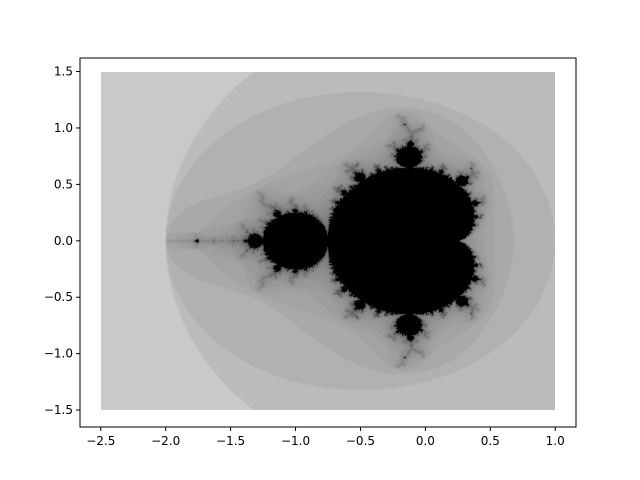 The height and width of the screenshot is (480, 640). I want to click on x-tick-label: 1.0, so click(555, 441).